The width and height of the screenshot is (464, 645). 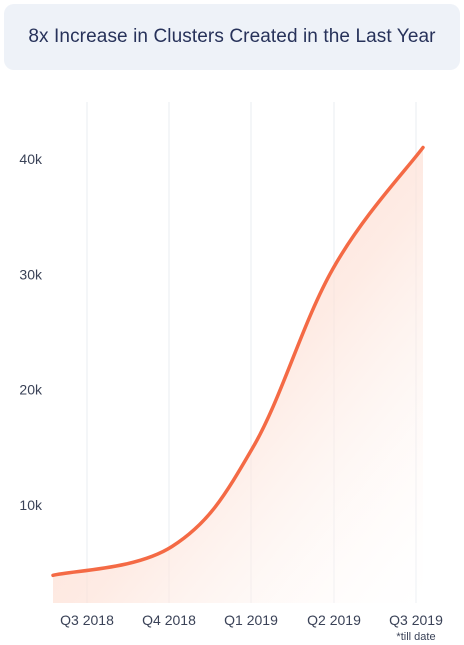 I want to click on x-tick-label: Q1 2019, so click(x=251, y=620).